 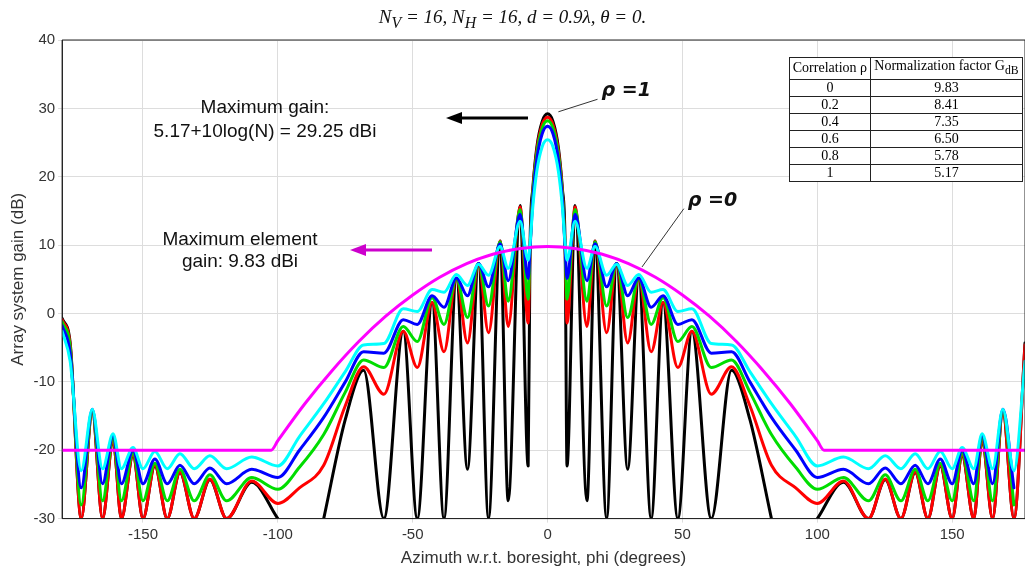 What do you see at coordinates (830, 156) in the screenshot?
I see `annotation: 0.8` at bounding box center [830, 156].